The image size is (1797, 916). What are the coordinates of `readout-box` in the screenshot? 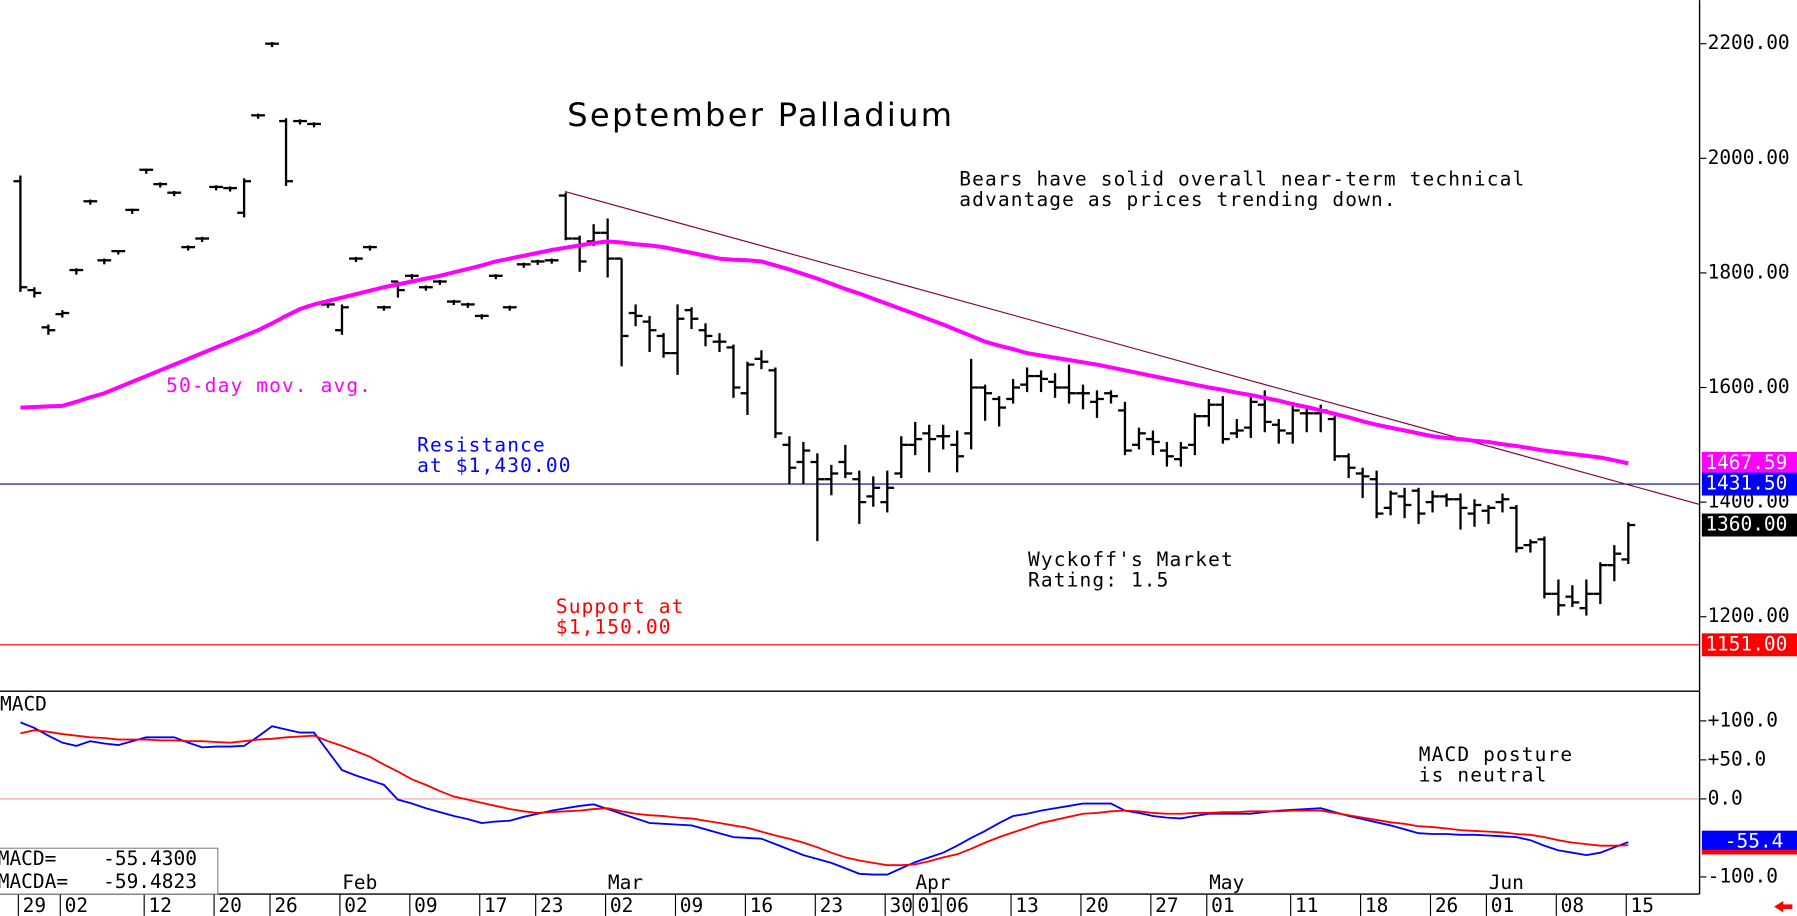 It's located at (109, 871).